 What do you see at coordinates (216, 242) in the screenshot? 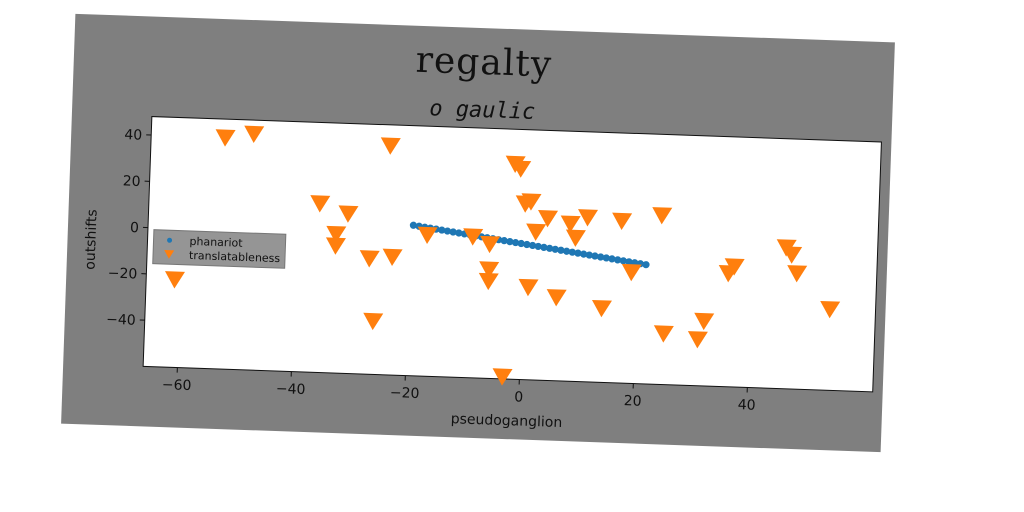
I see `legend-label-phanariot: phanariot` at bounding box center [216, 242].